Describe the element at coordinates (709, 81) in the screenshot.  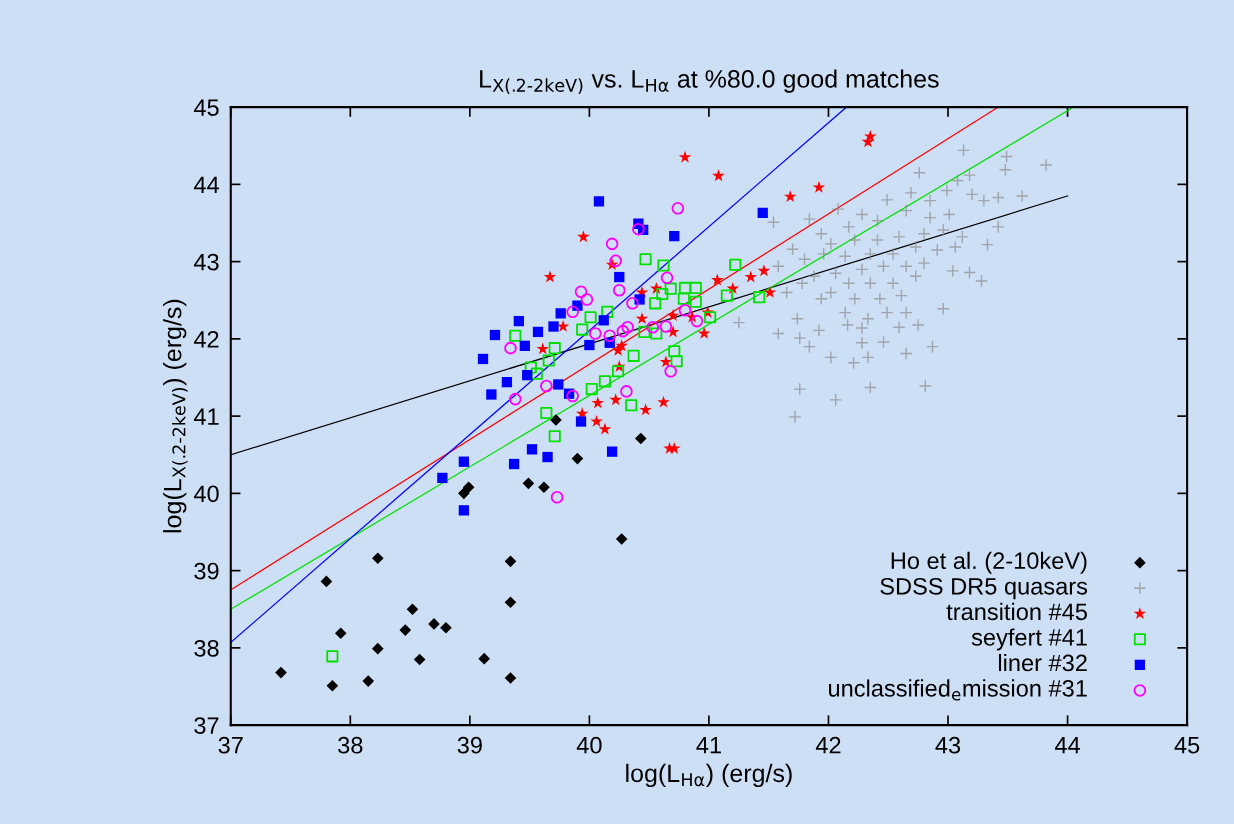
I see `chart-title: L$_{X(.2-2keV)}$ vs. L$_{Hα}$ at %80.0 good matches` at that location.